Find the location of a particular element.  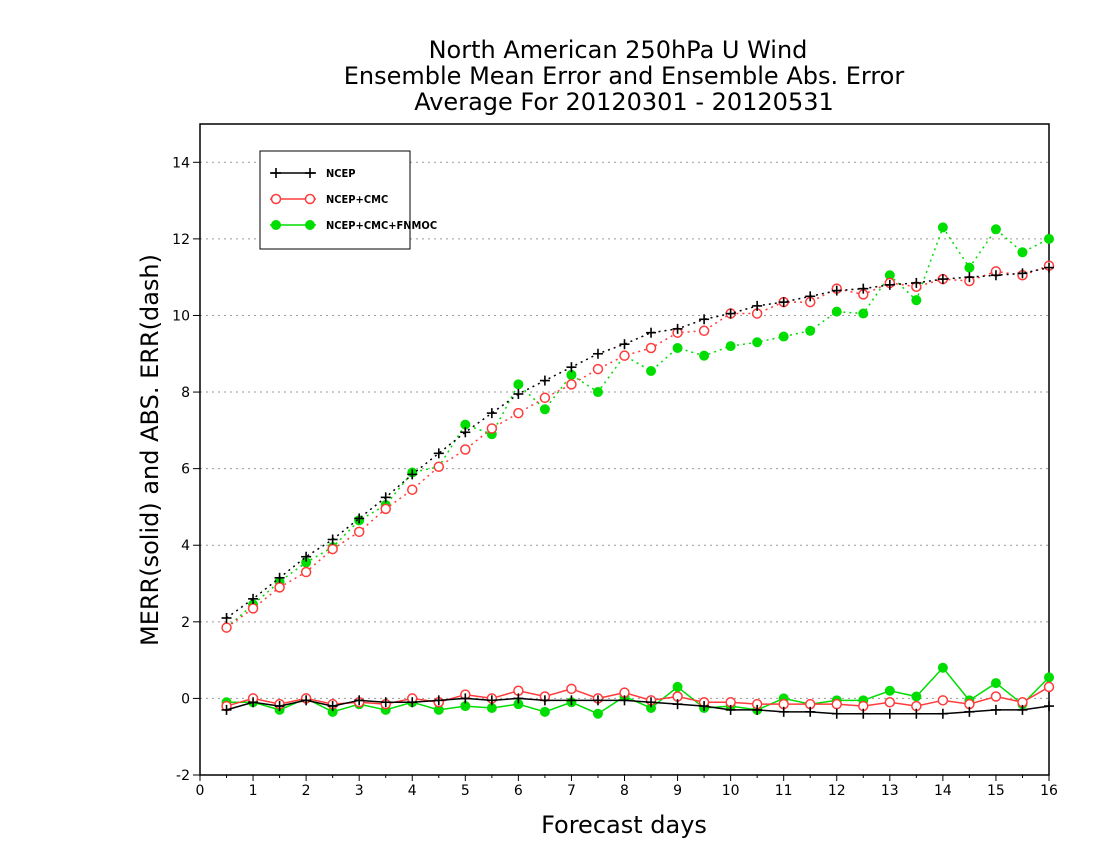

y-tick-label: 6 is located at coordinates (185, 470).